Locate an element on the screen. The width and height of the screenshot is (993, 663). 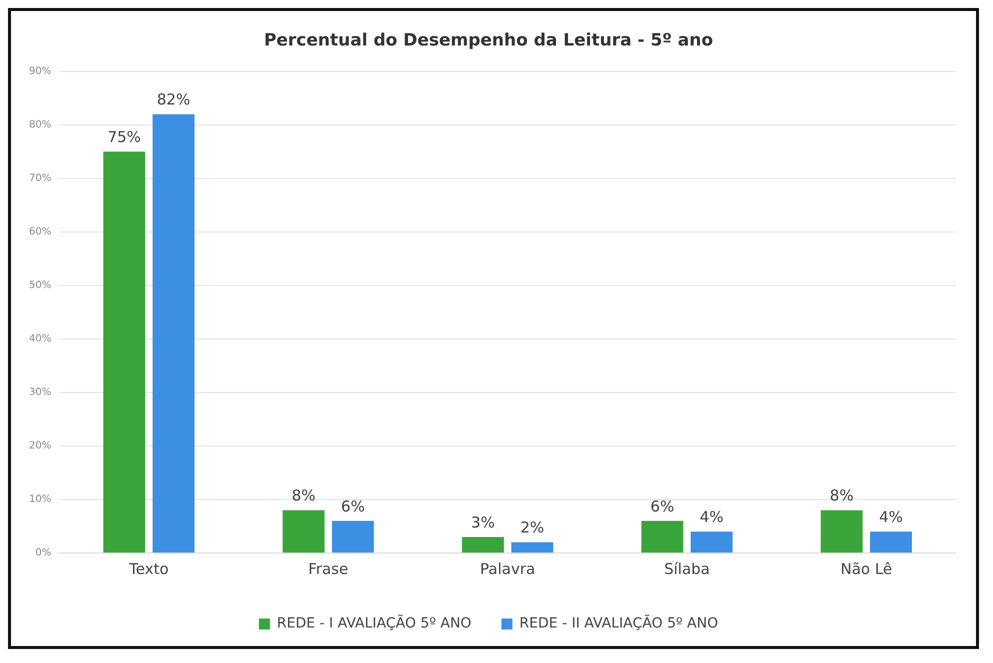
legend-label: REDE - I AVALIAÇÃO 5º ANO is located at coordinates (374, 623).